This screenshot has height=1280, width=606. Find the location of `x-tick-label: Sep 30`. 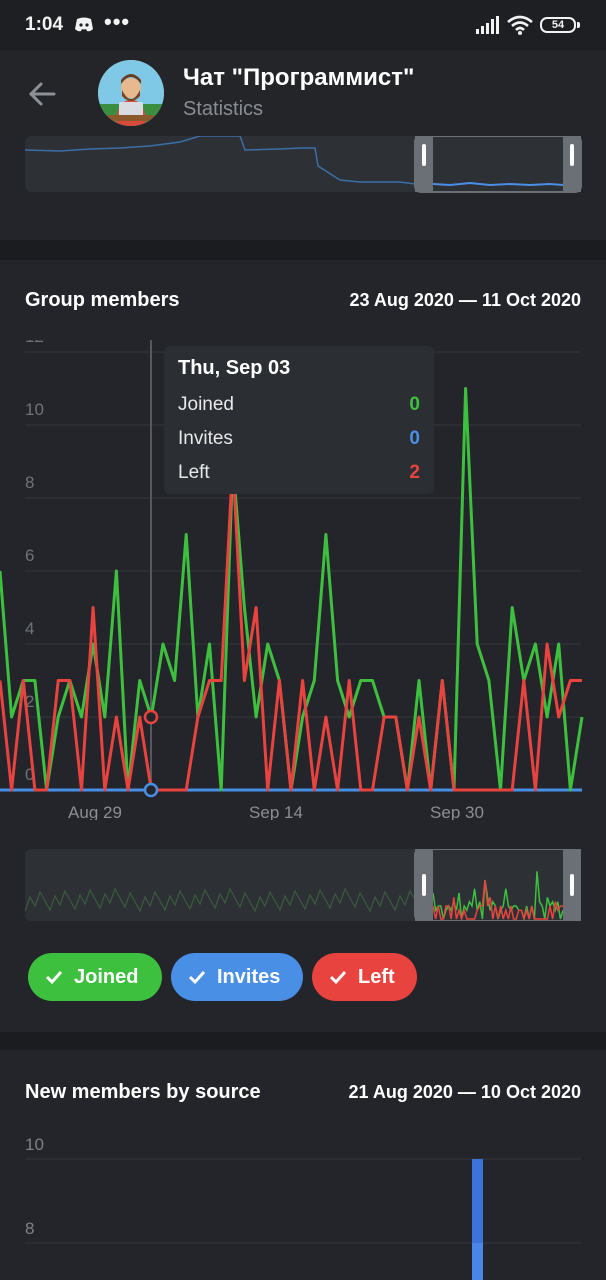

x-tick-label: Sep 30 is located at coordinates (457, 811).